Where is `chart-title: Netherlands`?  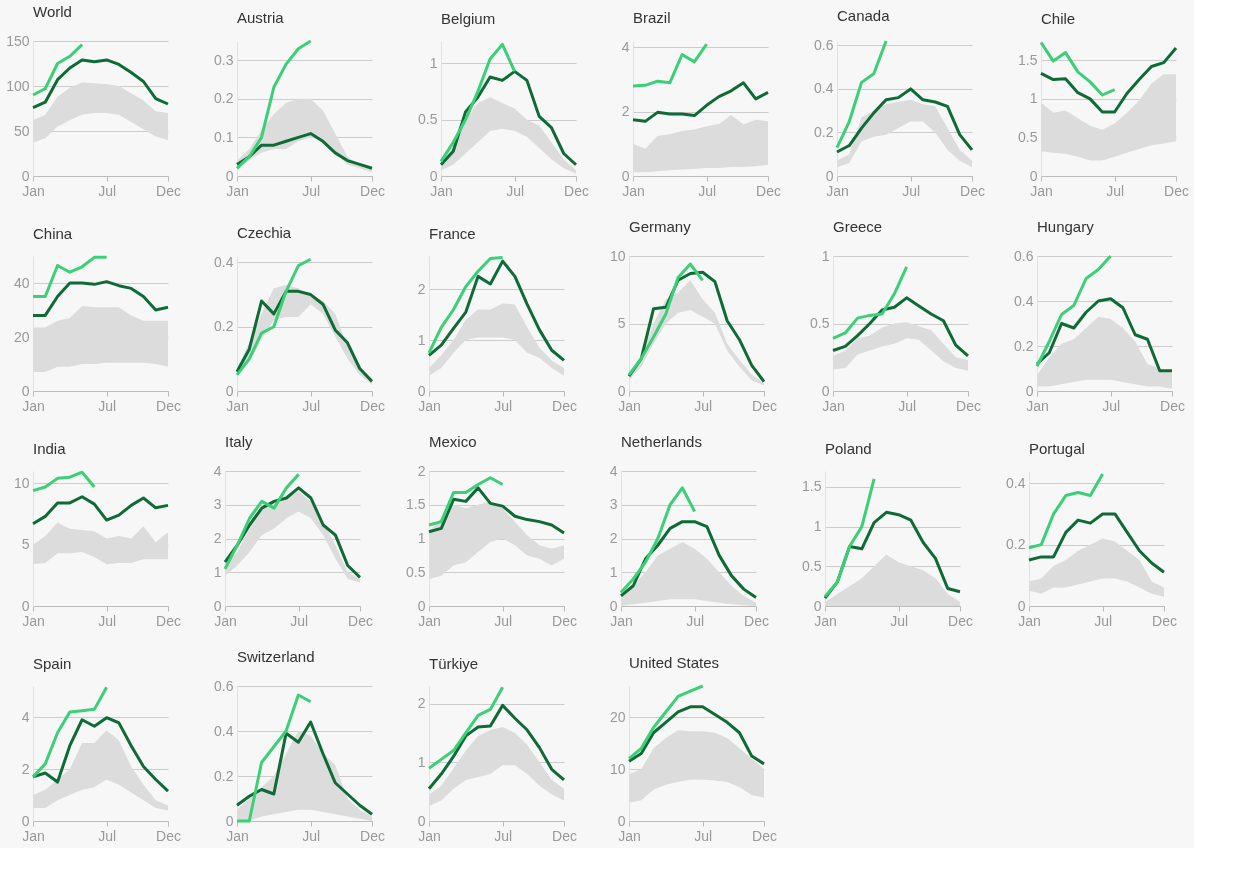 chart-title: Netherlands is located at coordinates (661, 441).